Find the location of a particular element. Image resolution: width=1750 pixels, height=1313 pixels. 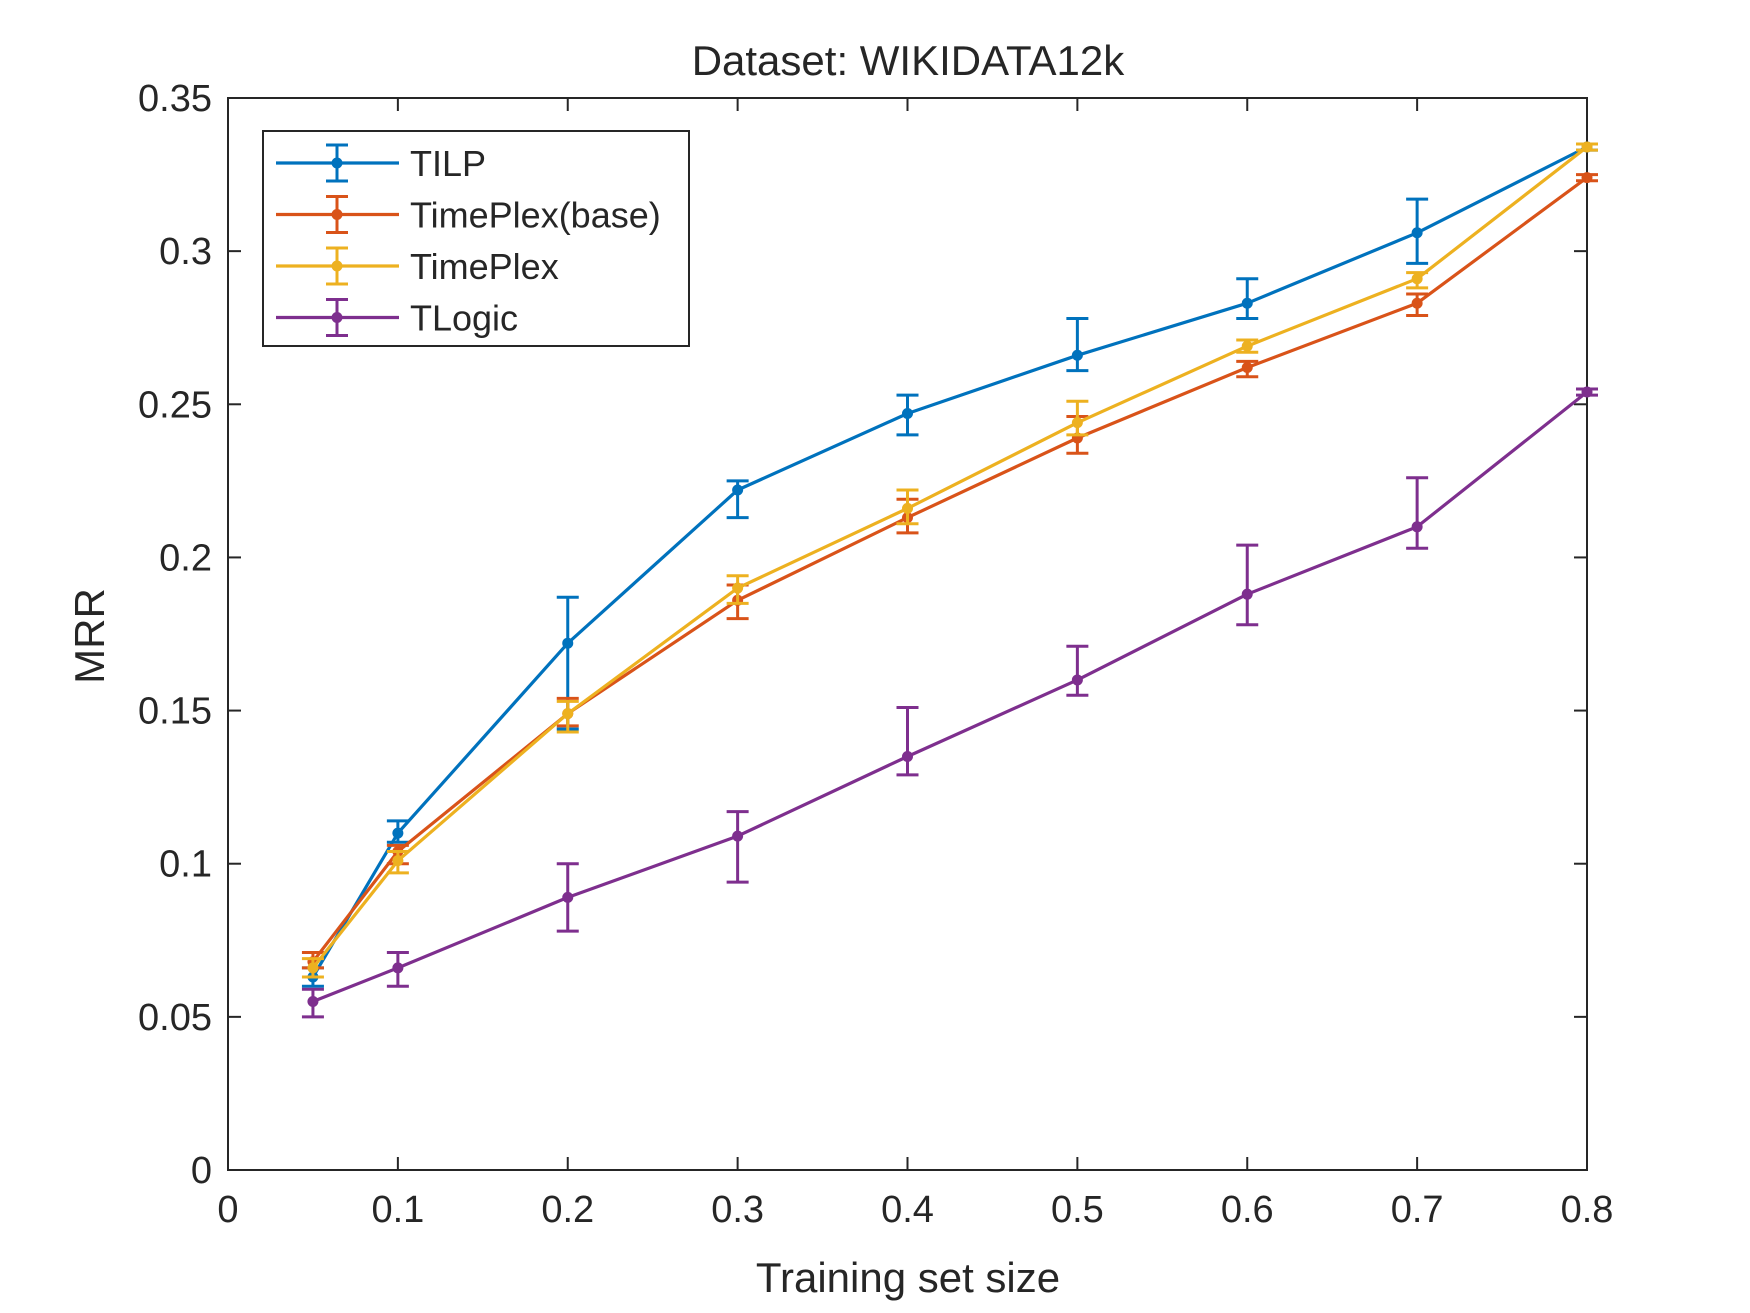

x-tick-label: 0.1 is located at coordinates (397, 1210).